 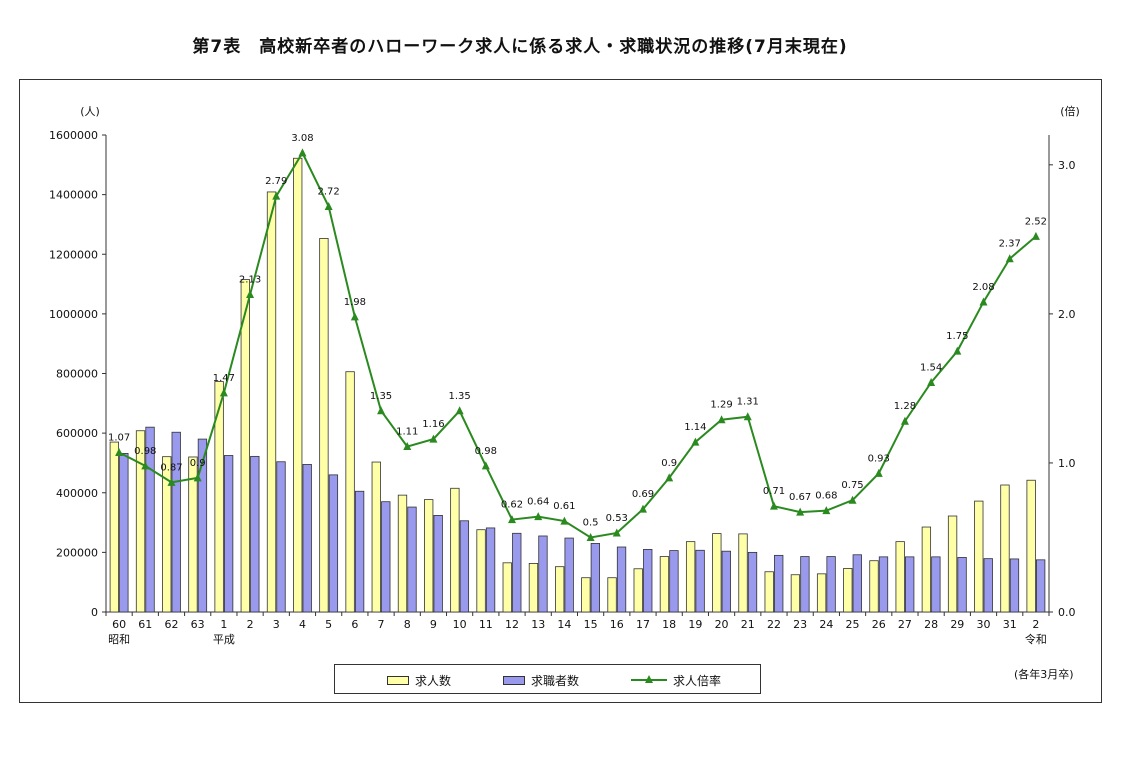 I want to click on ratio-value-label: 0.53, so click(x=617, y=518).